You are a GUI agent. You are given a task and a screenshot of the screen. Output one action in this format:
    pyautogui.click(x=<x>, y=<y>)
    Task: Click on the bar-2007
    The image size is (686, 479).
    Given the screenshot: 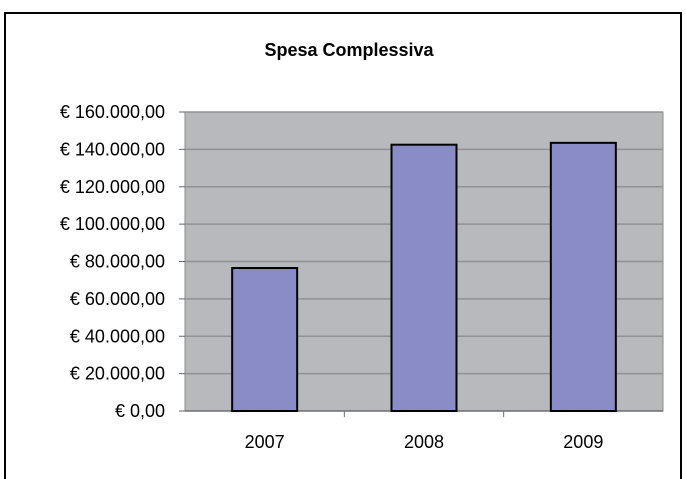 What is the action you would take?
    pyautogui.click(x=265, y=339)
    